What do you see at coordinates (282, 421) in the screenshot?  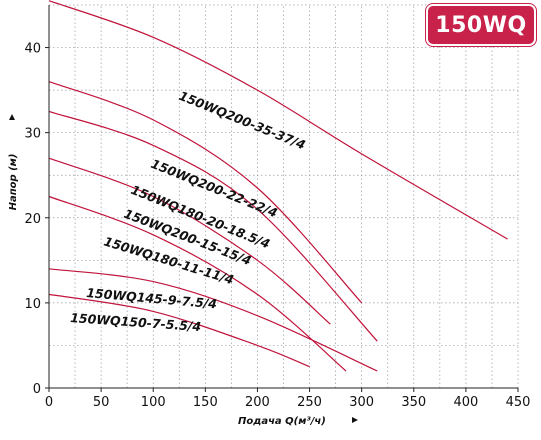 I see `x-axis-title: Подача Q(м³/ч)` at bounding box center [282, 421].